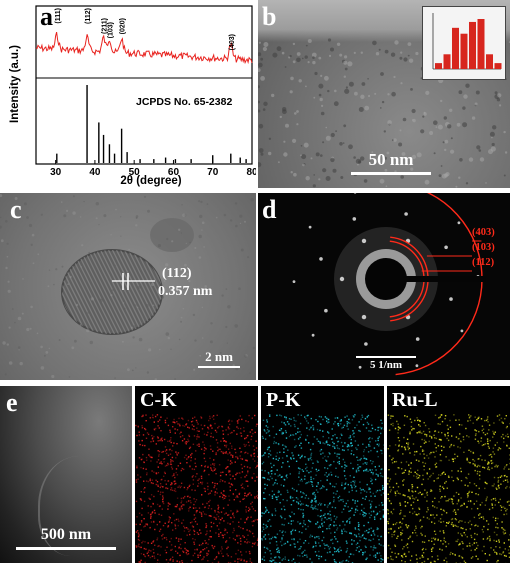  Describe the element at coordinates (436, 279) in the screenshot. I see `beam-stop-arm` at that location.